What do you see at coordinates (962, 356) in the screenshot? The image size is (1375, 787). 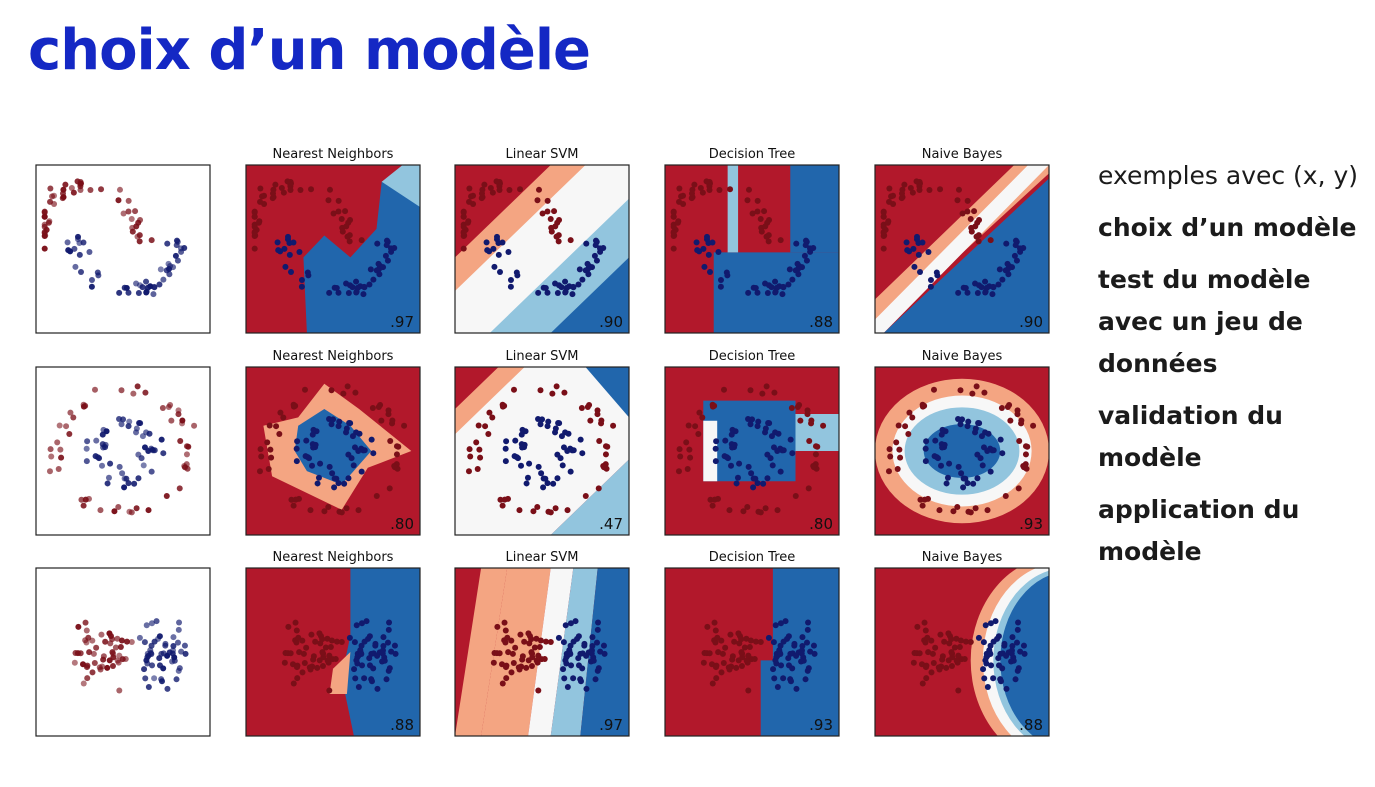 I see `classifier-title: Naive Bayes` at bounding box center [962, 356].